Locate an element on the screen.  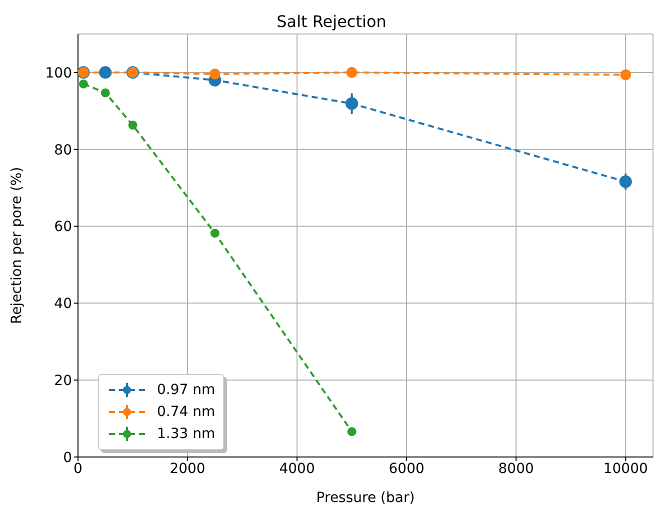
x-tick-label: 10000 is located at coordinates (625, 468).